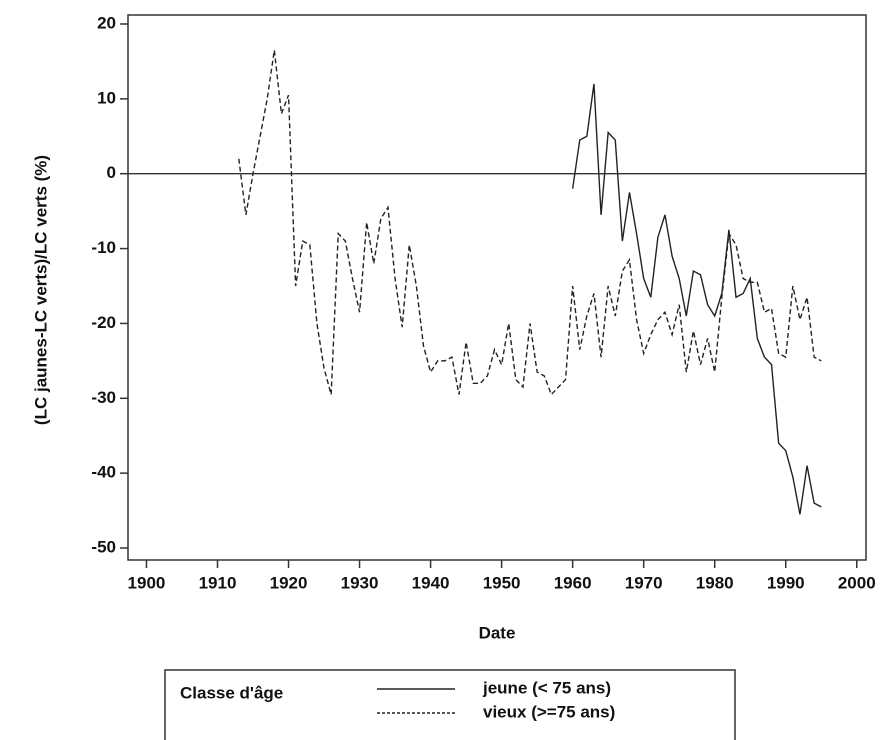  Describe the element at coordinates (644, 582) in the screenshot. I see `x-tick-label: 1970` at that location.